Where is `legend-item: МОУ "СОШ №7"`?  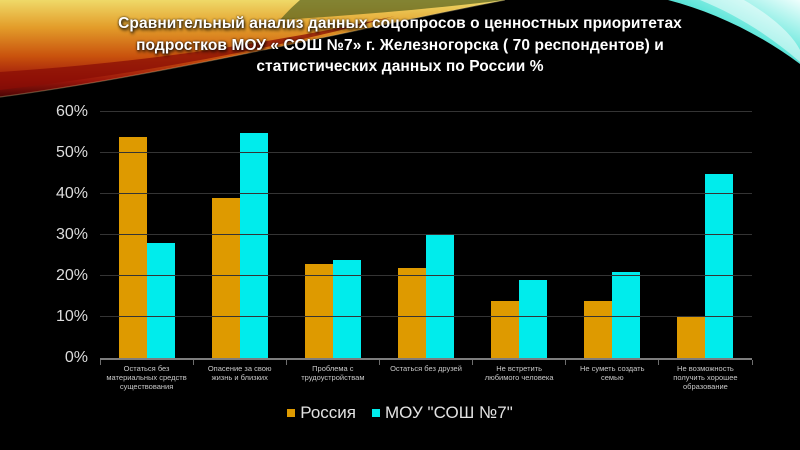
legend-item: МОУ "СОШ №7" is located at coordinates (442, 413).